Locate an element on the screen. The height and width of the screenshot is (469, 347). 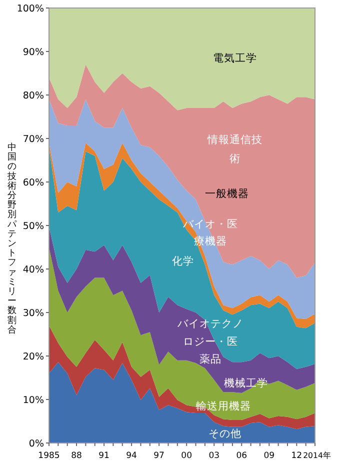
y-tick-label: 90% is located at coordinates (33, 52).